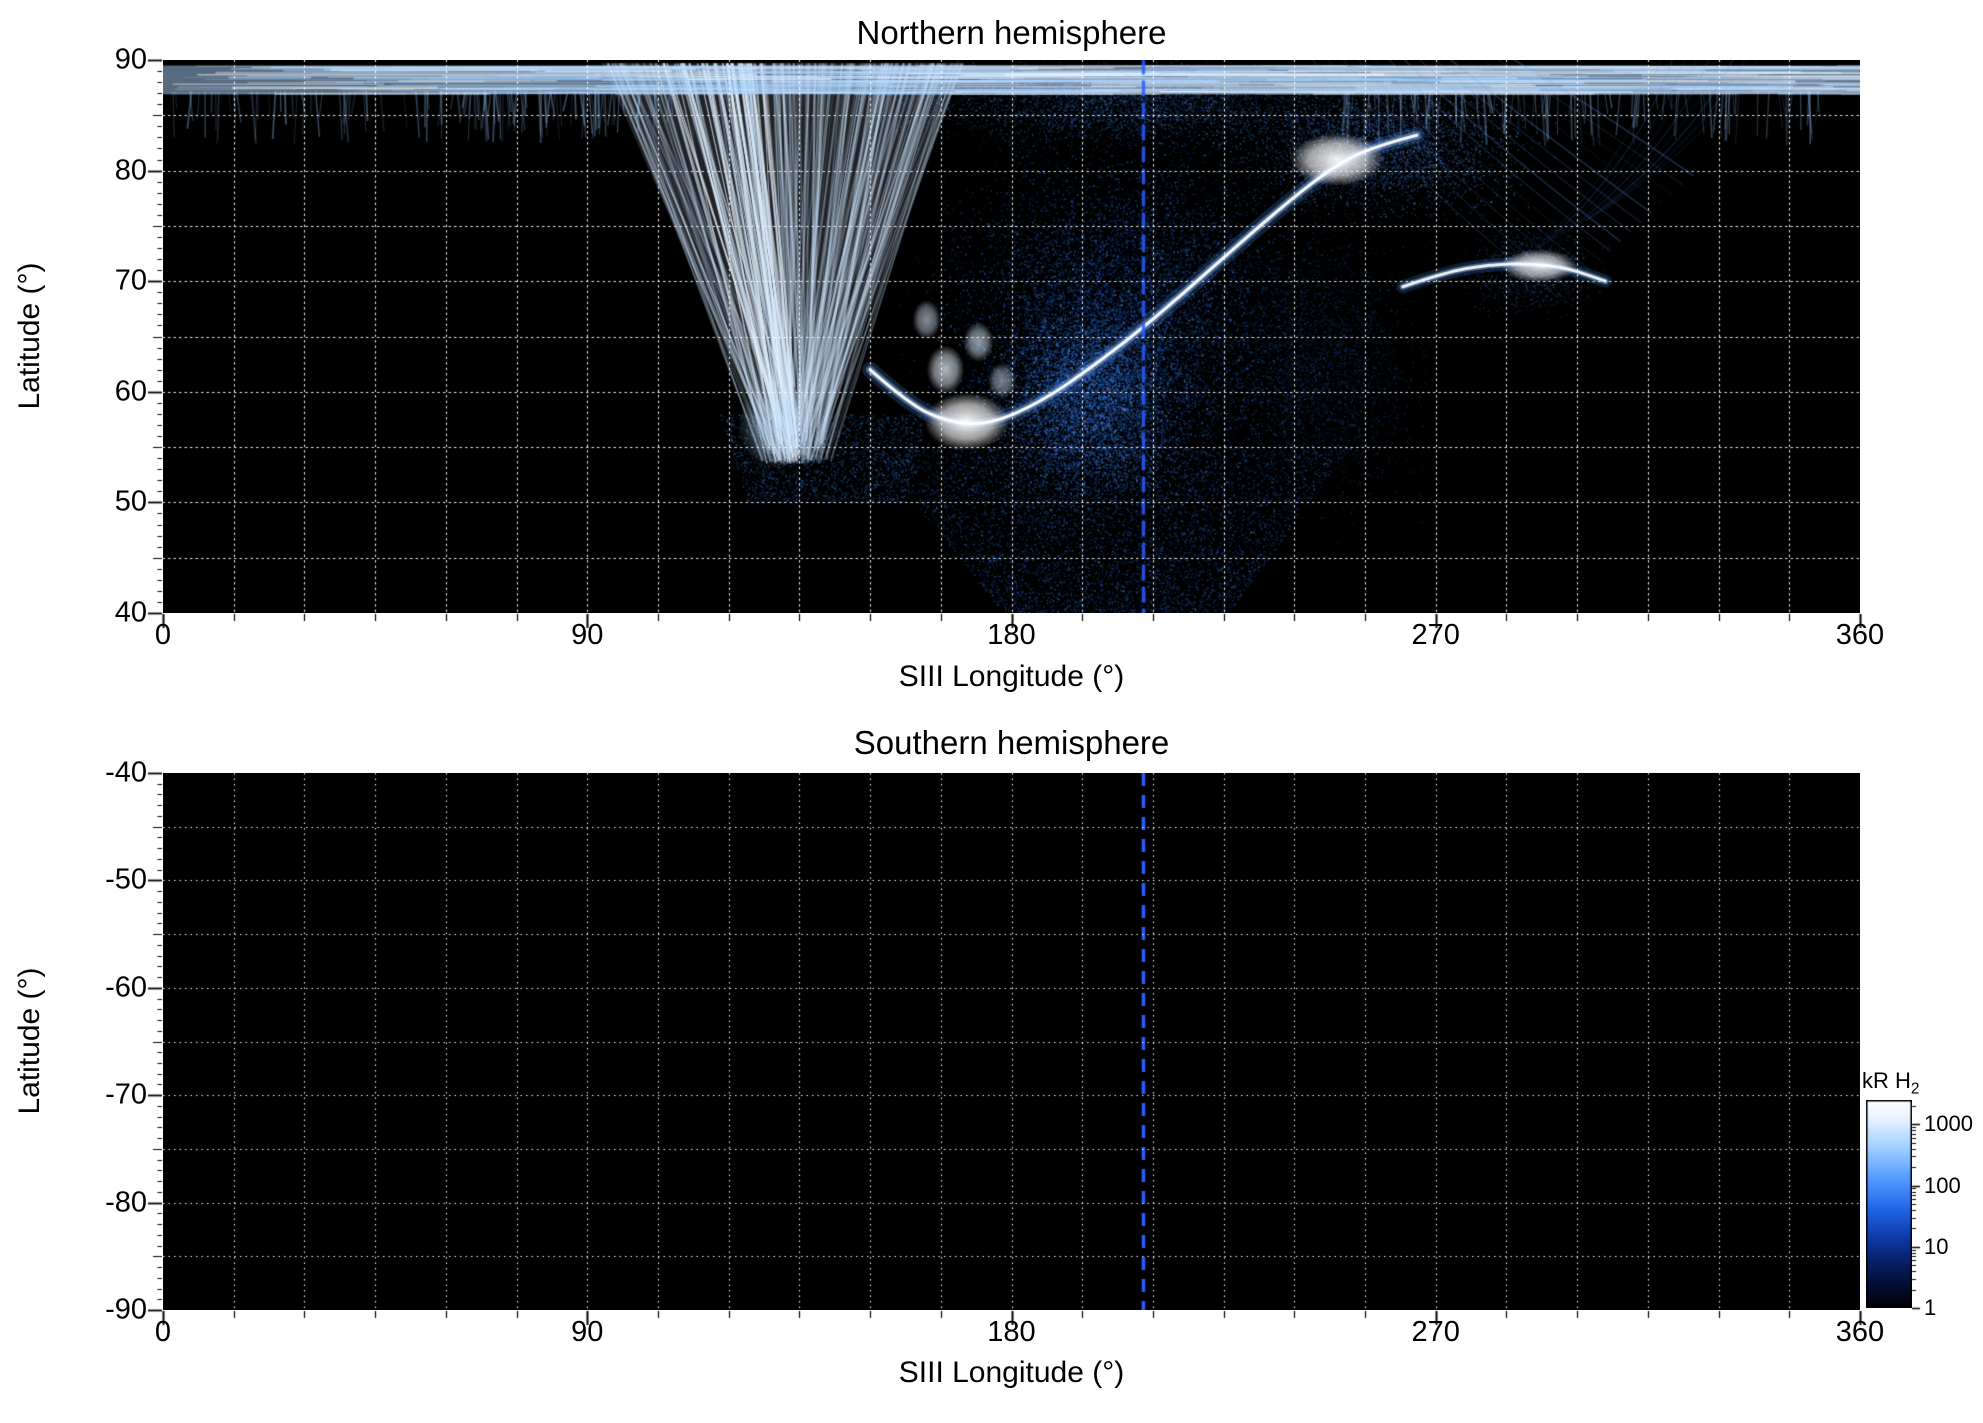 The width and height of the screenshot is (1983, 1423). What do you see at coordinates (1011, 1372) in the screenshot?
I see `south-x-axis-label: SIII Longitude (°)` at bounding box center [1011, 1372].